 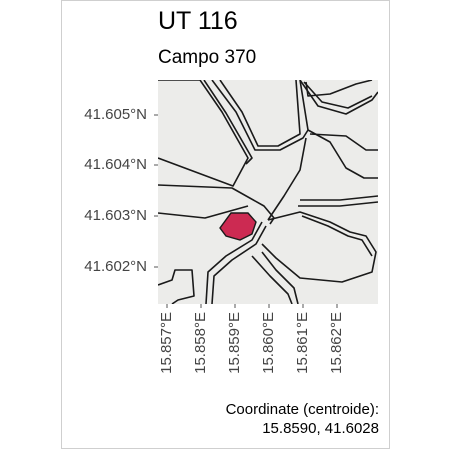 I want to click on lon-tick-label: 15.860°E, so click(x=268, y=343).